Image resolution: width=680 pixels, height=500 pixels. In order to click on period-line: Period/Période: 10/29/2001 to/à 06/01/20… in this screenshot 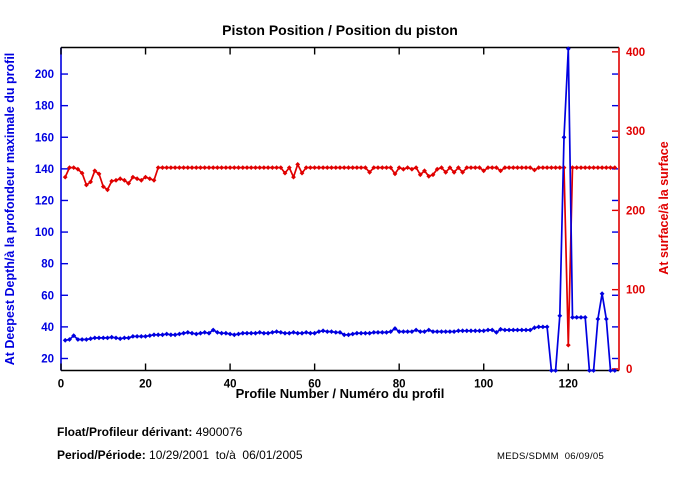, I will do `click(180, 455)`.